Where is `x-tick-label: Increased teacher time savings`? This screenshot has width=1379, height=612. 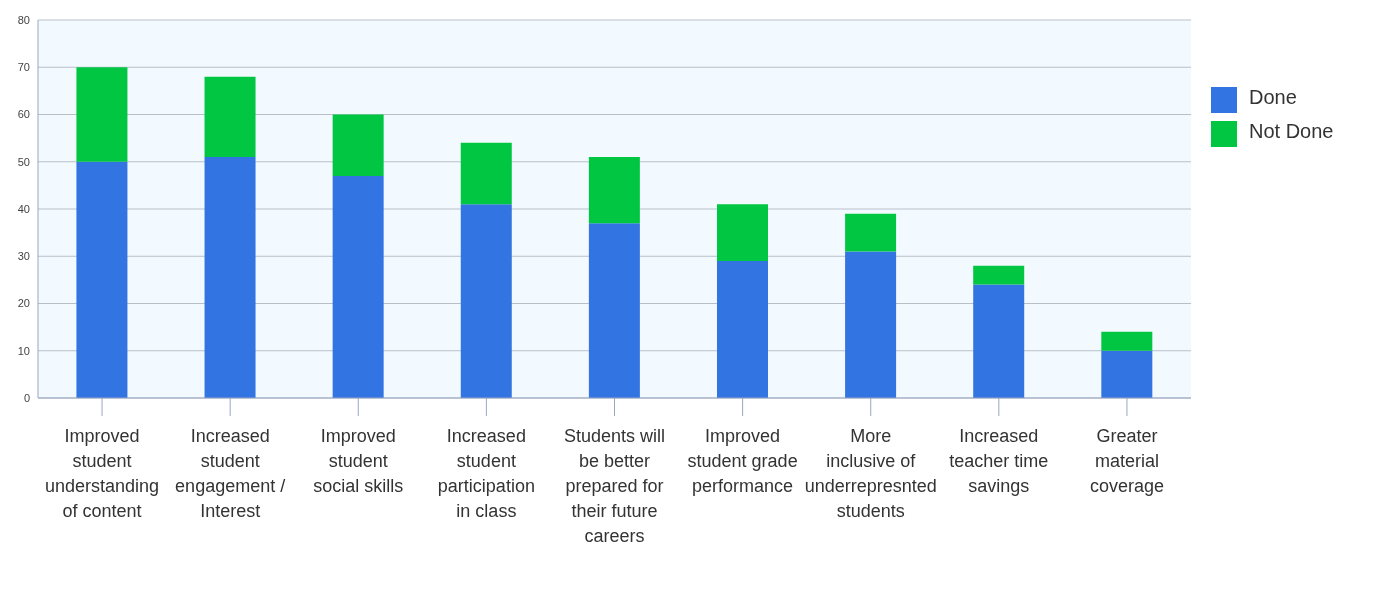 x-tick-label: Increased teacher time savings is located at coordinates (999, 461).